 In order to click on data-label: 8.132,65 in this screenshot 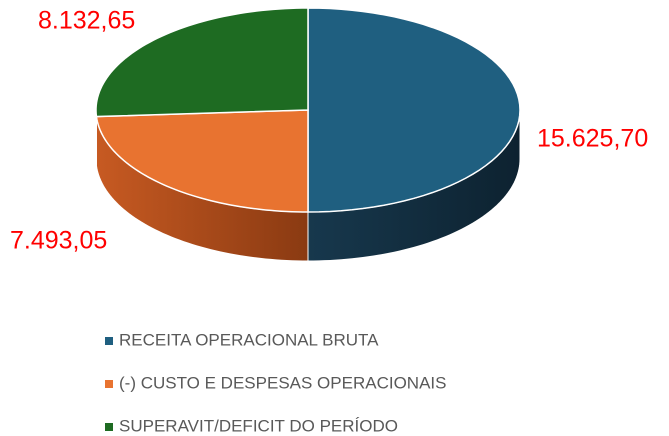, I will do `click(86, 21)`.